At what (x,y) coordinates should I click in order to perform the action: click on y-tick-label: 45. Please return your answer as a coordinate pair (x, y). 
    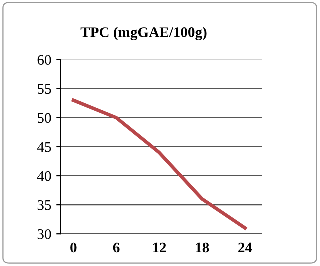
    Looking at the image, I should click on (44, 147).